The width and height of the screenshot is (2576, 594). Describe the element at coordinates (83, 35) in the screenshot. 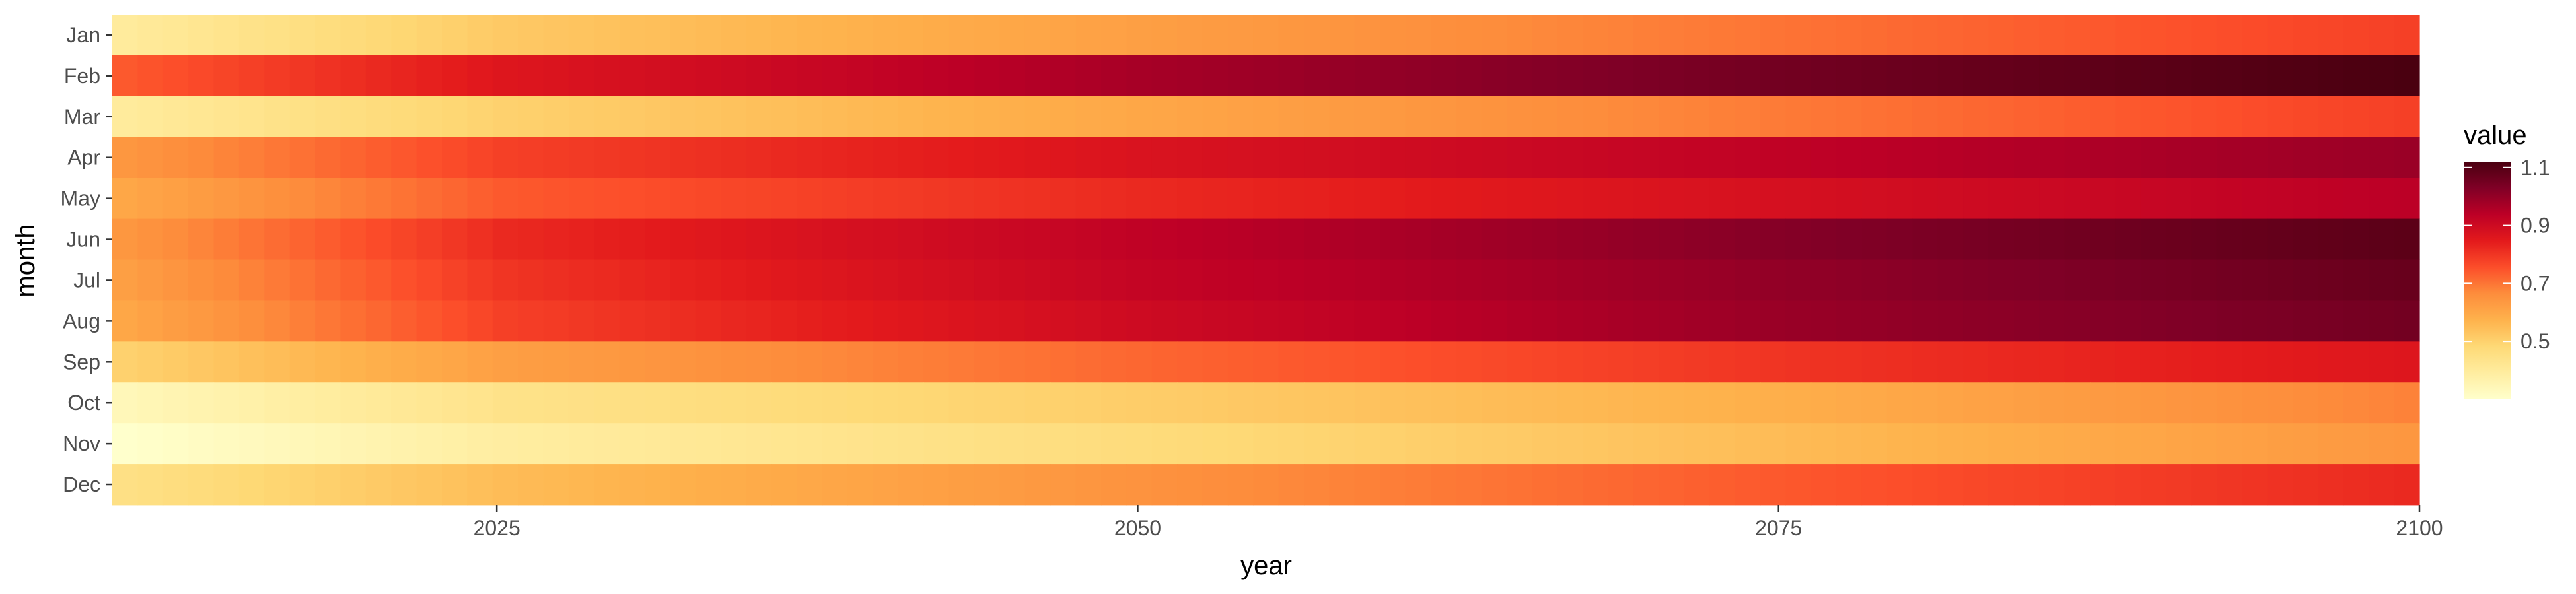

I see `y-tick-label: Jan` at that location.